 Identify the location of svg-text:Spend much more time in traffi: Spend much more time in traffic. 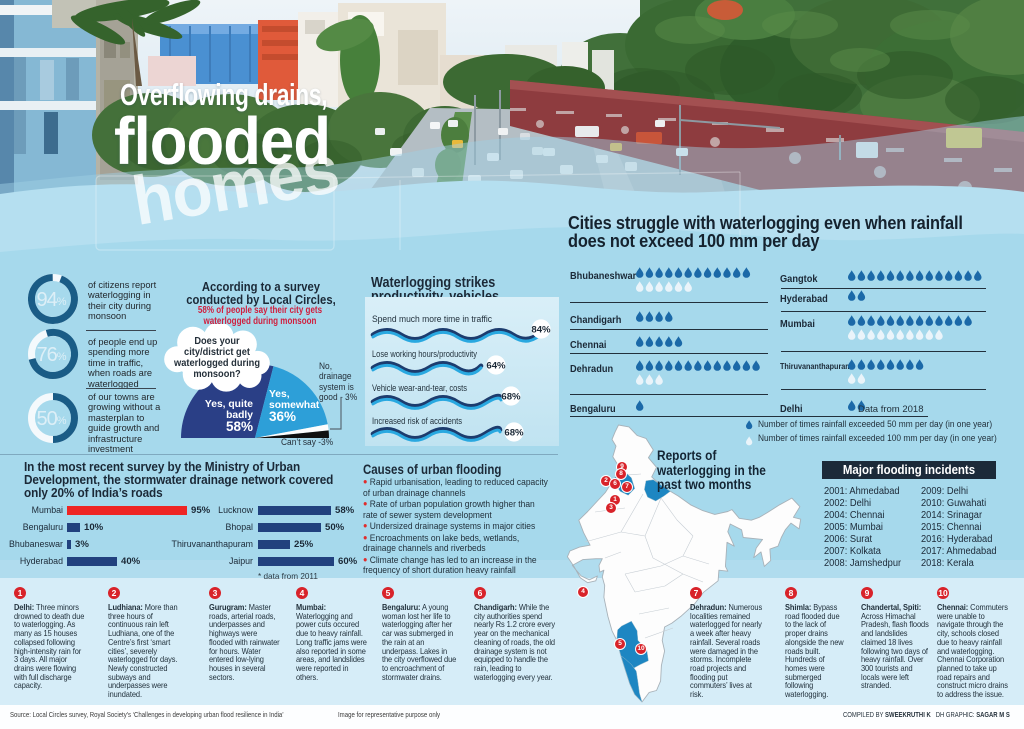
(432, 319).